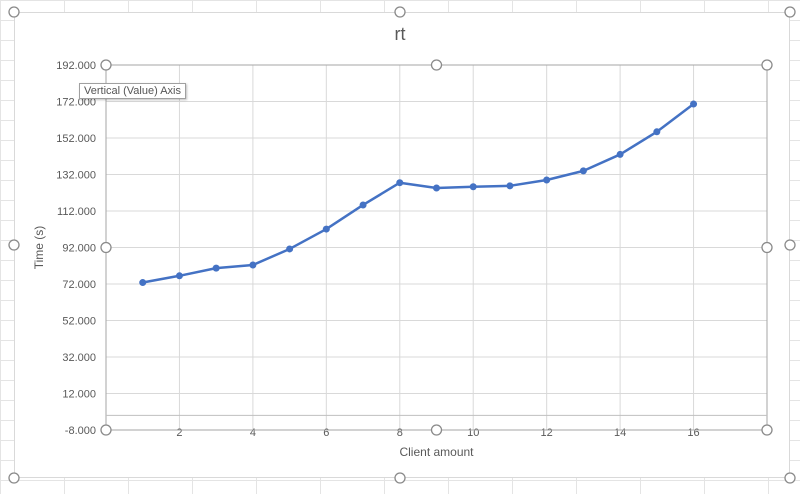 The width and height of the screenshot is (800, 494). Describe the element at coordinates (436, 452) in the screenshot. I see `x-axis-title: Client amount` at that location.